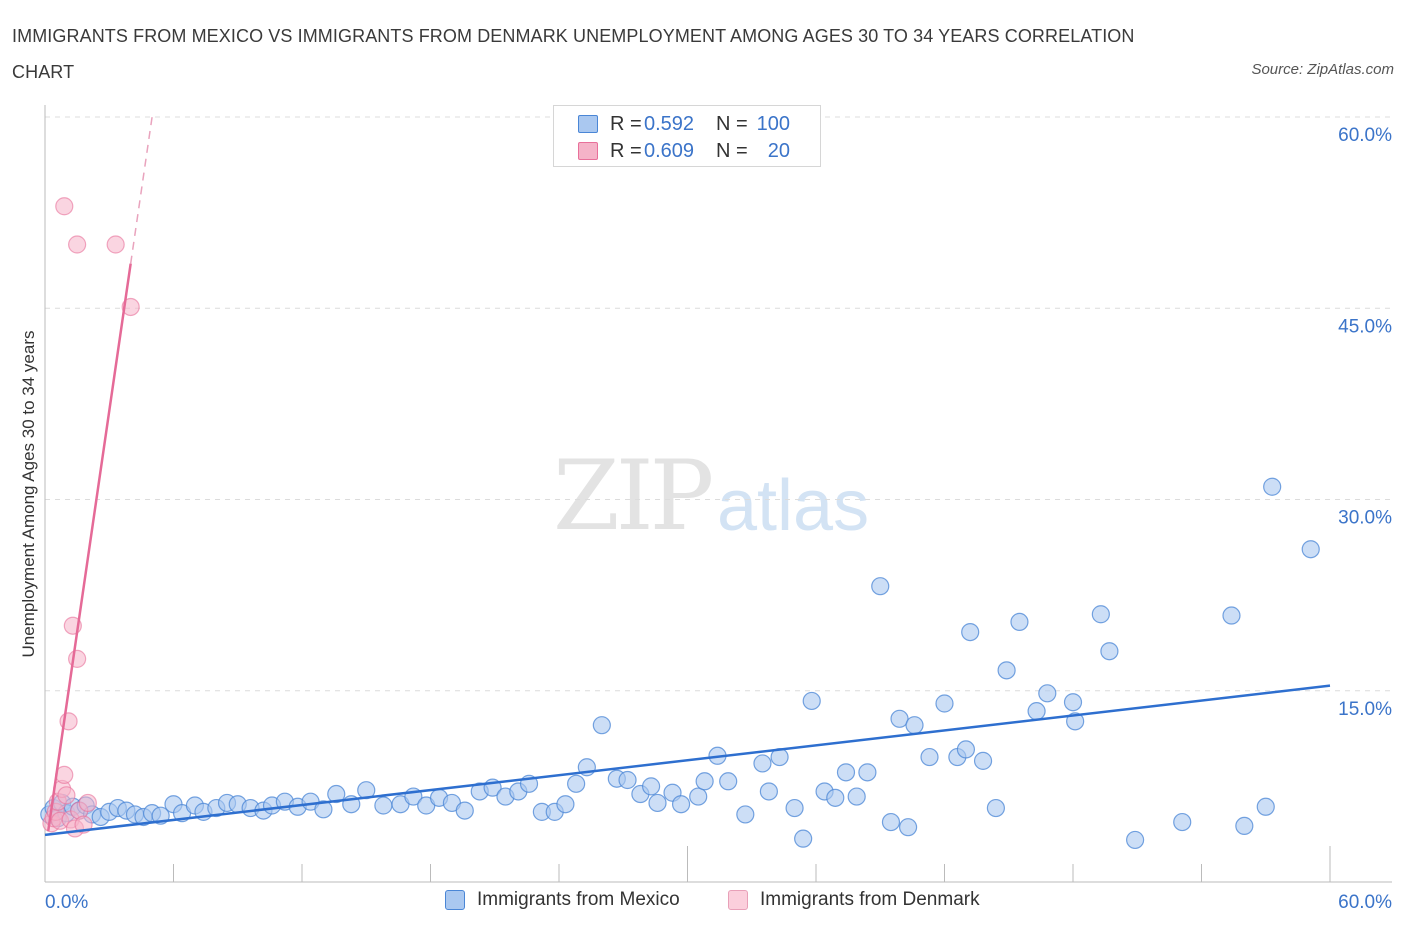 The width and height of the screenshot is (1406, 930). Describe the element at coordinates (578, 899) in the screenshot. I see `legend-label-mexico: Immigrants from Mexico` at that location.